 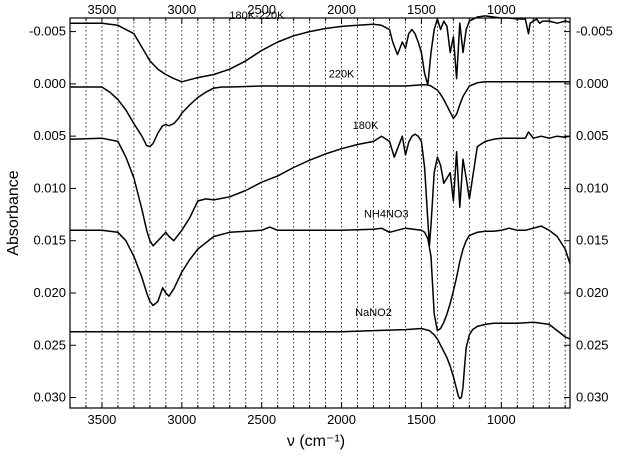 What do you see at coordinates (49, 135) in the screenshot?
I see `y-tick-label-left: 0.005` at bounding box center [49, 135].